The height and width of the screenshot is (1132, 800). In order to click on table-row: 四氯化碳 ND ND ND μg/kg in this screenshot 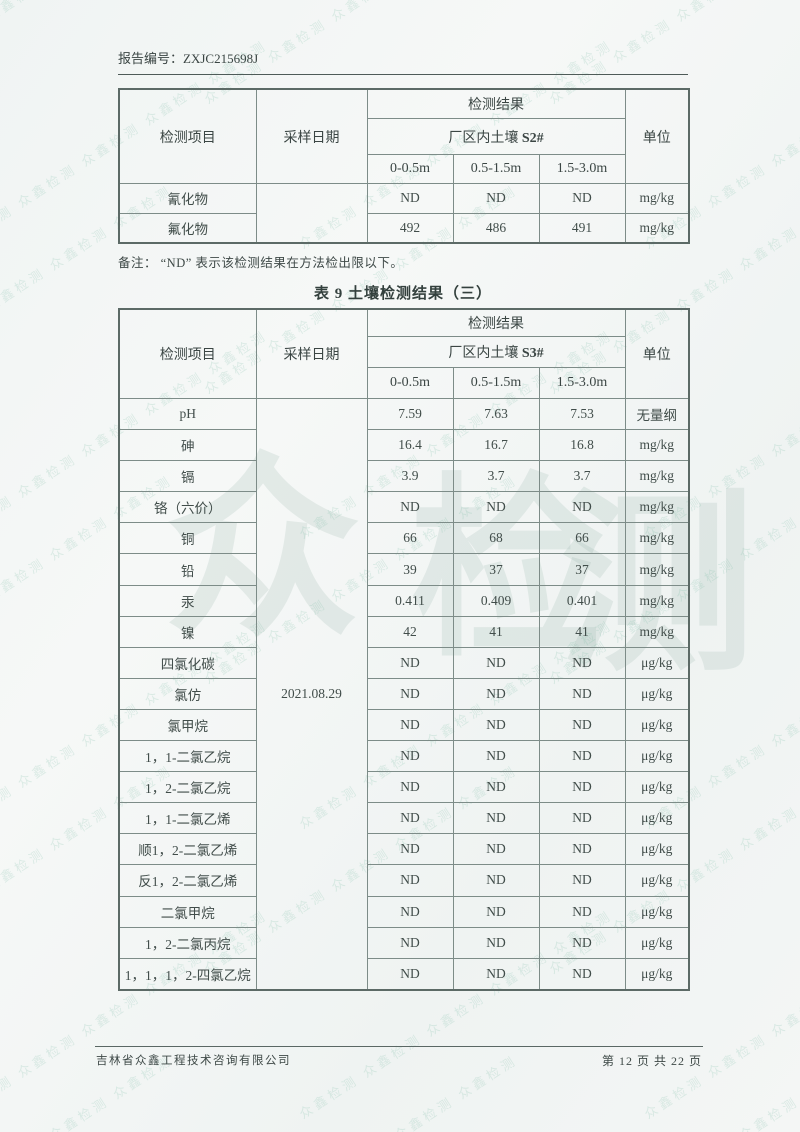, I will do `click(404, 662)`.